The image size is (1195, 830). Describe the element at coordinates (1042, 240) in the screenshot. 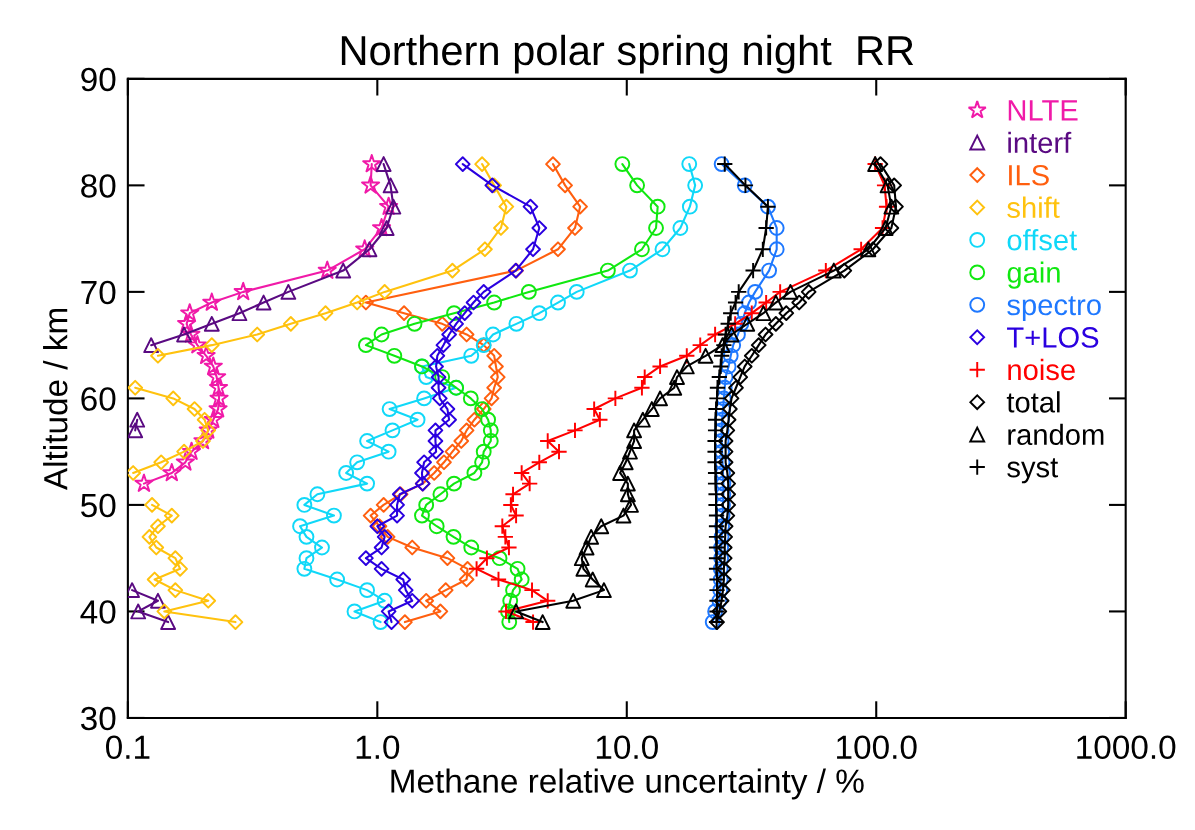

I see `legend-label: offset` at that location.